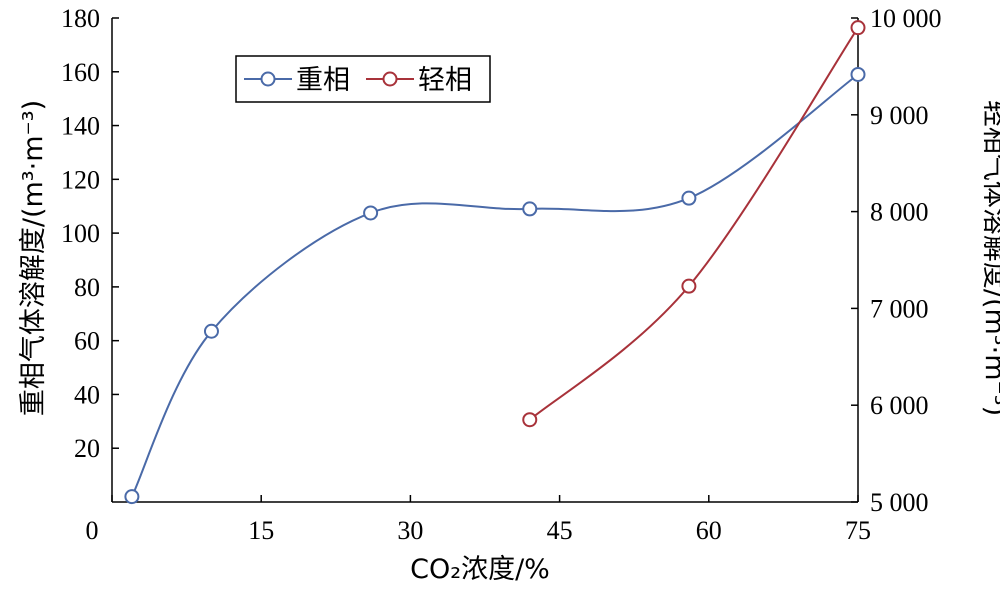  I want to click on x-tick-label: 30, so click(410, 530).